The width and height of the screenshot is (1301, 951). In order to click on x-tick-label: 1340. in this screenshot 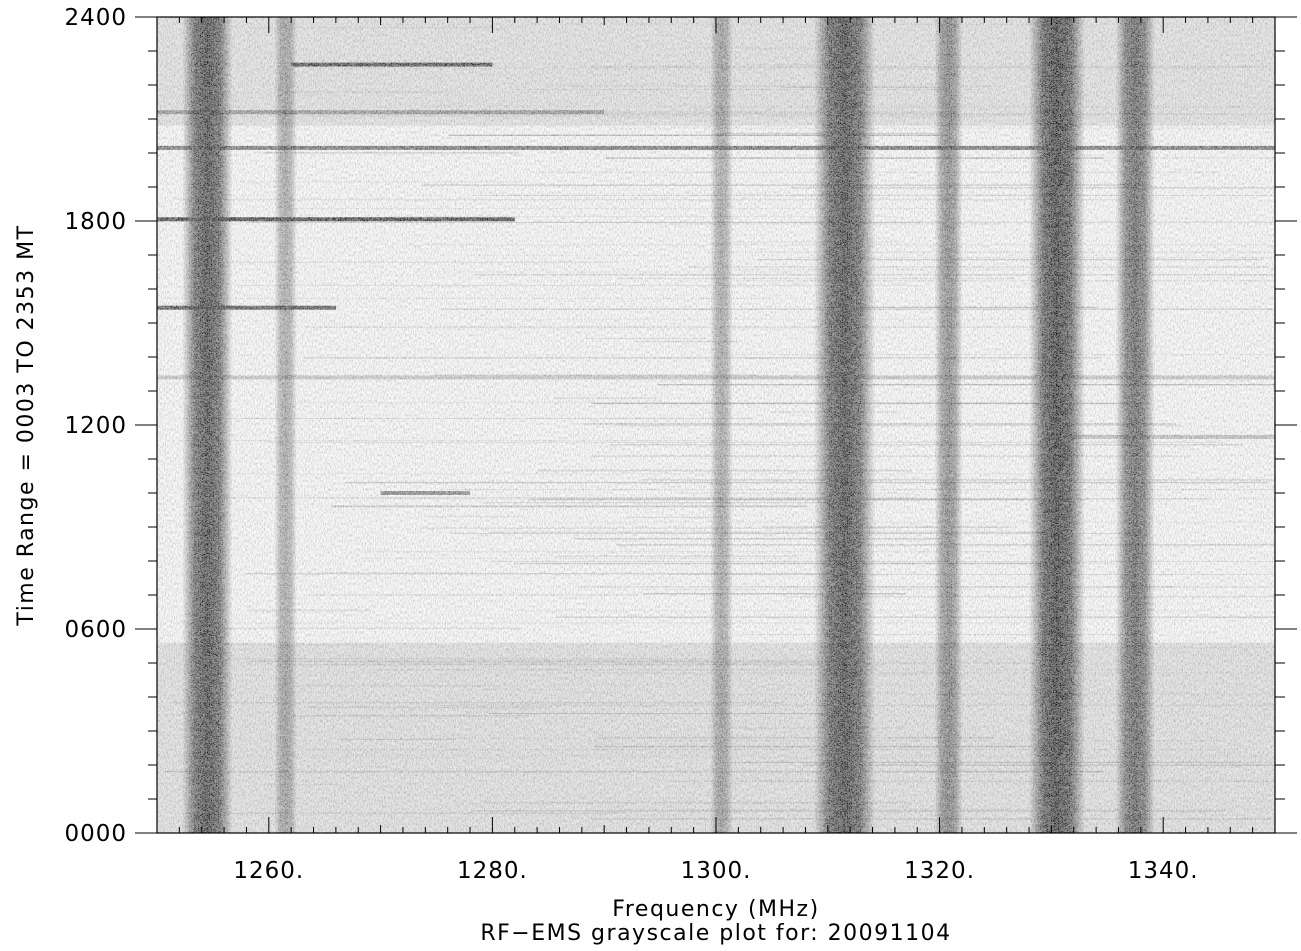, I will do `click(1163, 871)`.